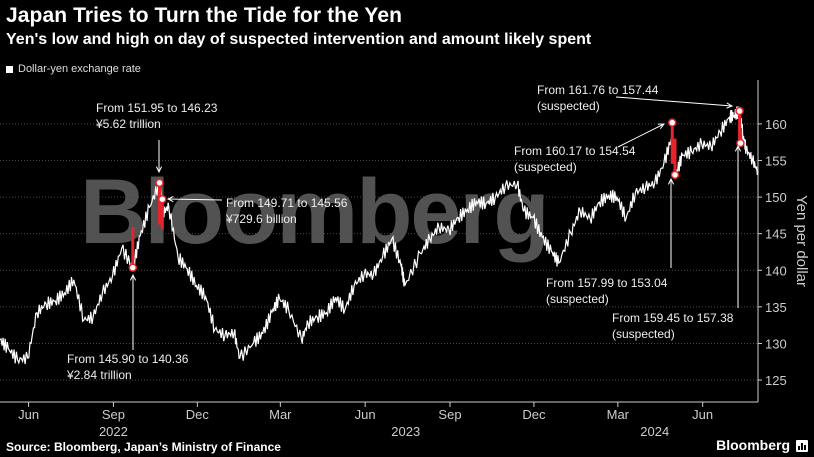 The image size is (814, 457). What do you see at coordinates (801, 241) in the screenshot?
I see `y-axis-title: Yen per dollar` at bounding box center [801, 241].